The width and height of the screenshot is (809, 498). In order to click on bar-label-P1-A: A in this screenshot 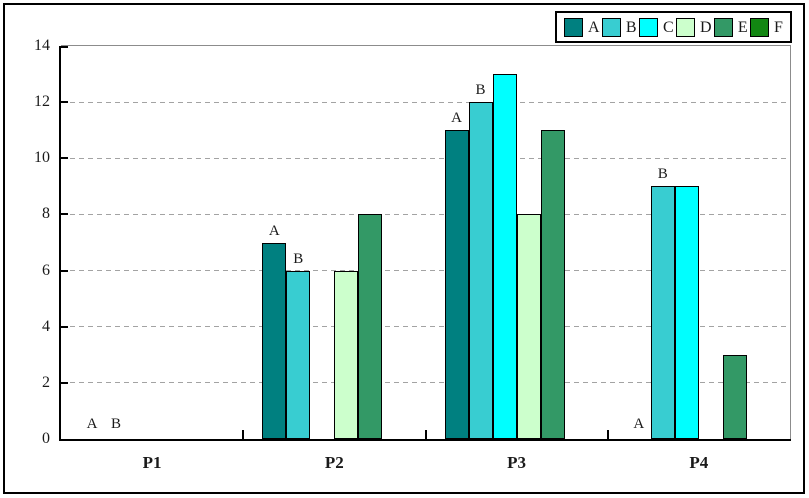, I will do `click(92, 424)`.